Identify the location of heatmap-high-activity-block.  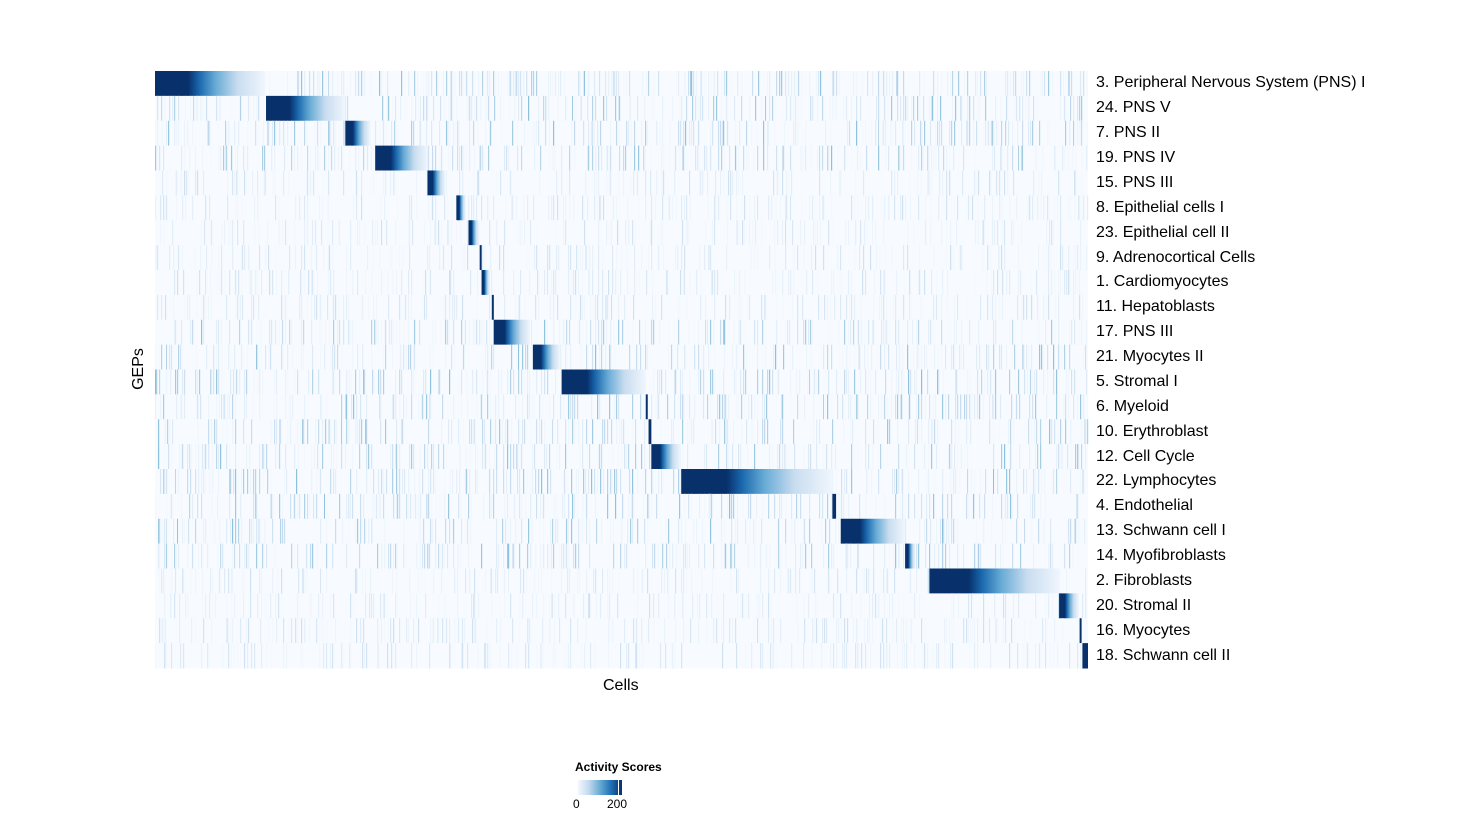
(650, 432).